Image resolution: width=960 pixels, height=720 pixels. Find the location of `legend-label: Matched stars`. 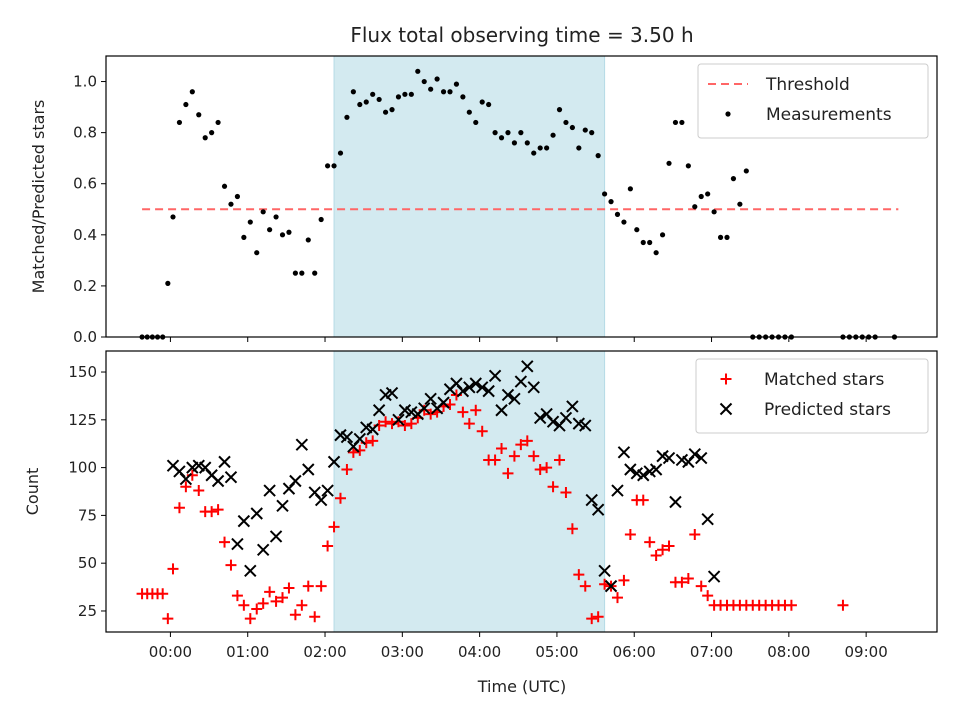

legend-label: Matched stars is located at coordinates (824, 380).